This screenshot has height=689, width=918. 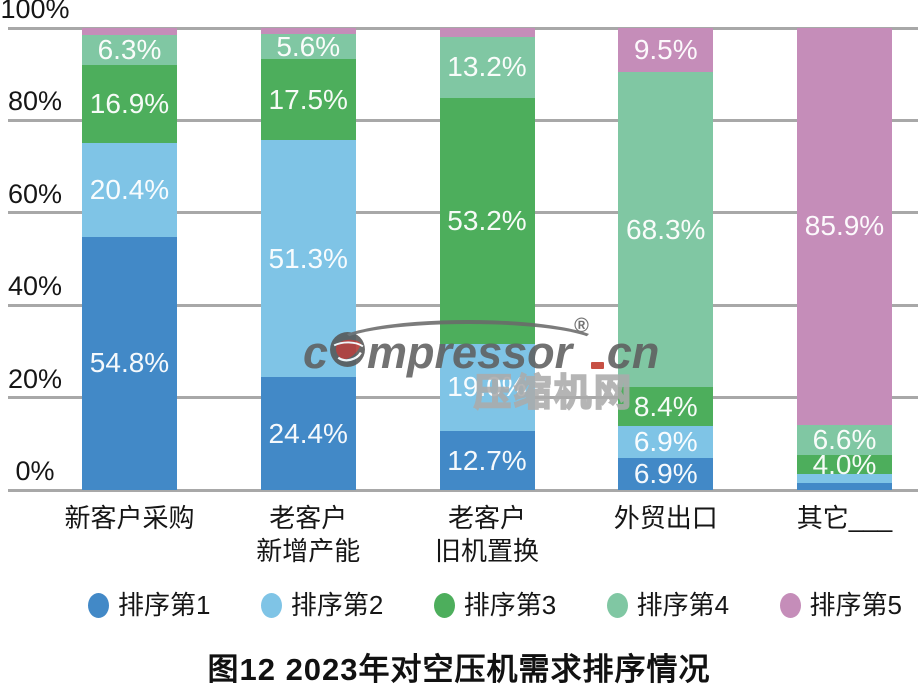 What do you see at coordinates (469, 352) in the screenshot?
I see `watermark-text-mpressor: mpressor` at bounding box center [469, 352].